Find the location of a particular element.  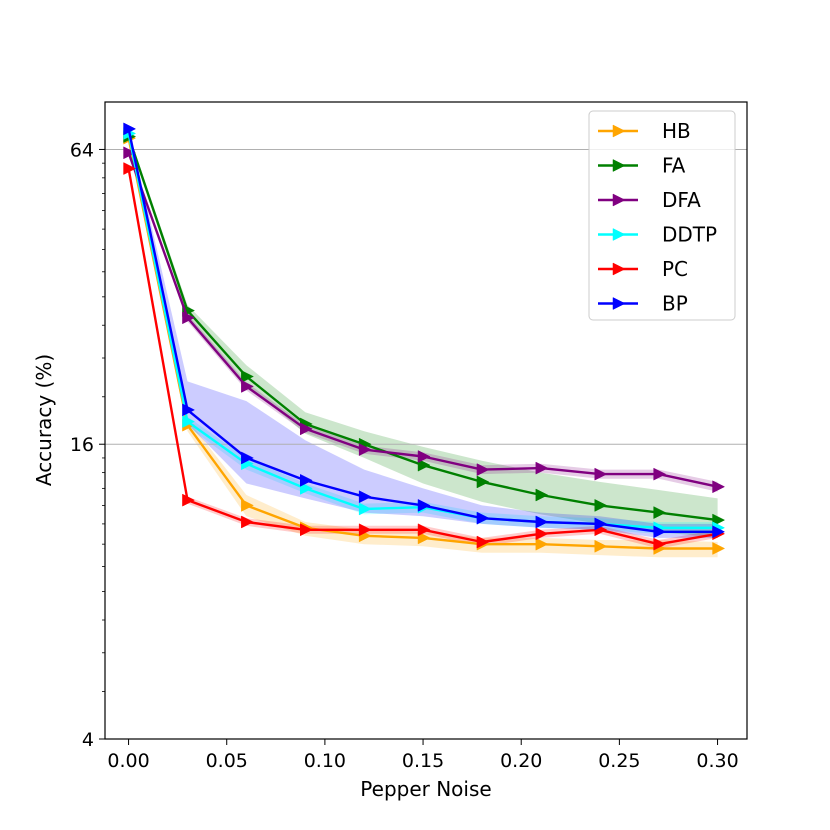

legend-marker-hb is located at coordinates (619, 131).